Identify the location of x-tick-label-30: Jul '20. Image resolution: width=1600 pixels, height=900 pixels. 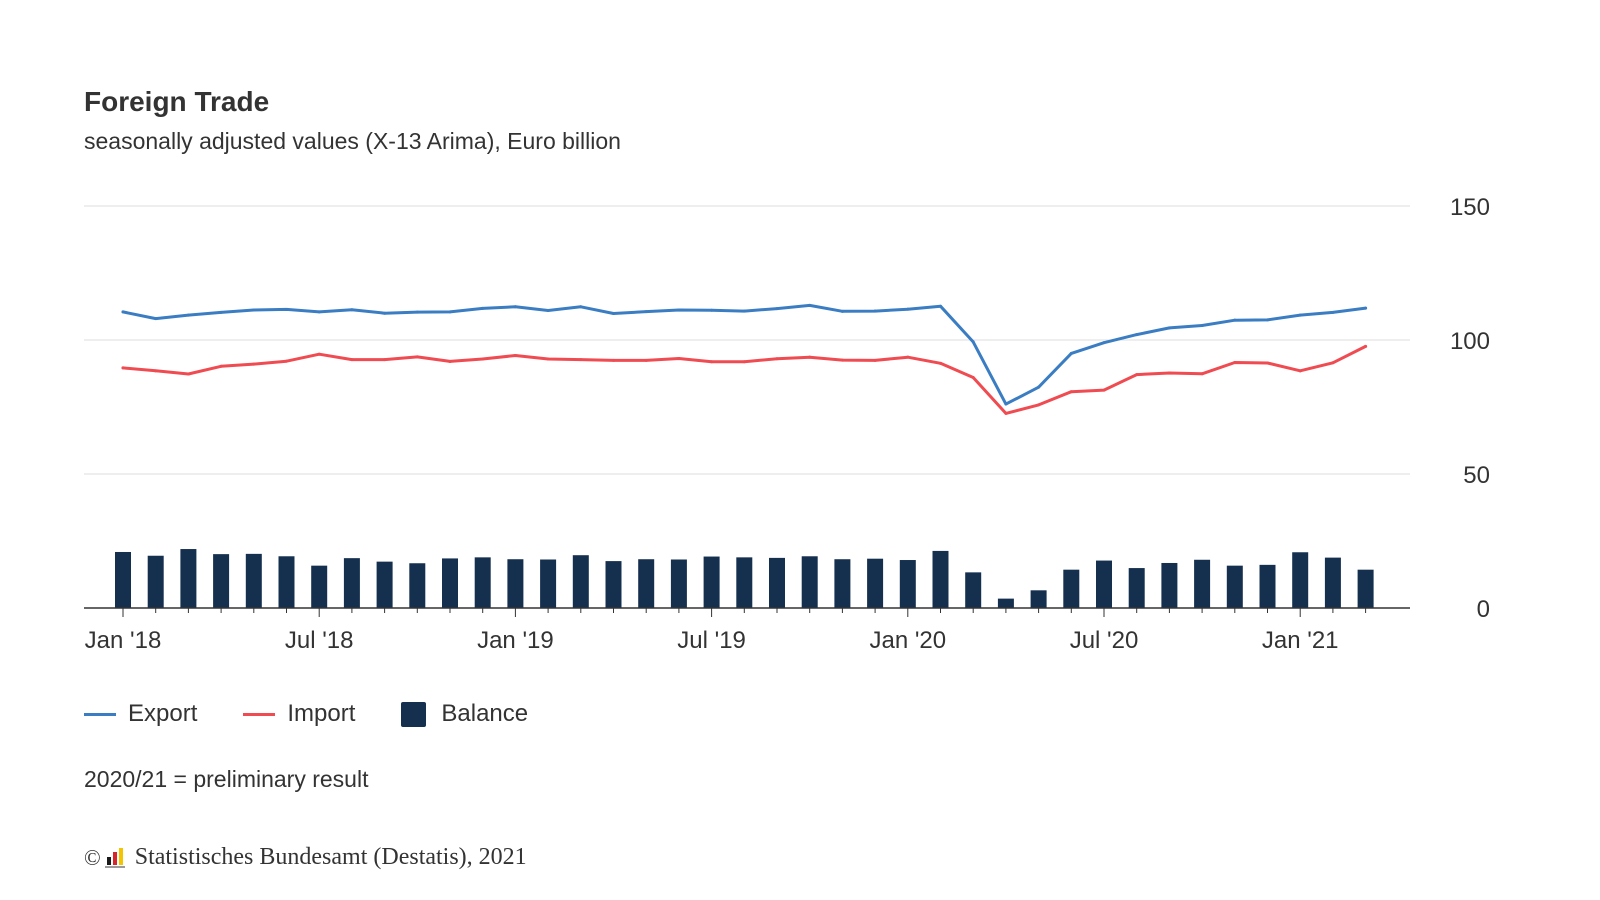
(1104, 640).